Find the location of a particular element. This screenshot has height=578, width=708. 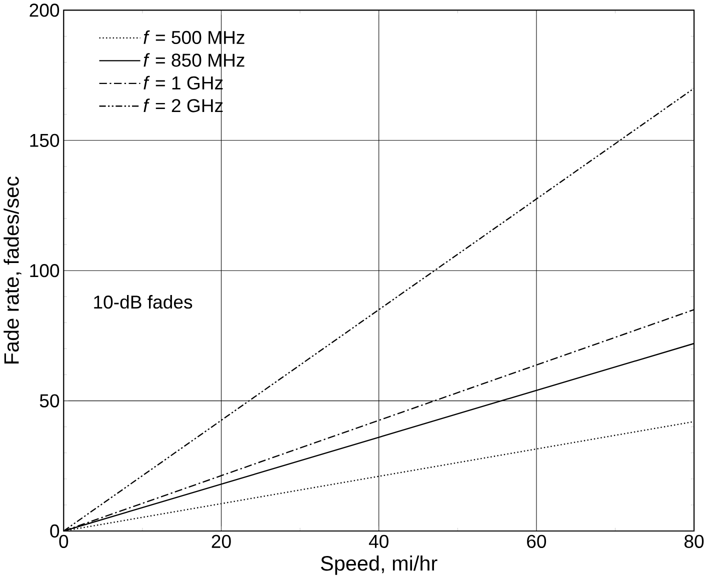

y-tick-label: 150 is located at coordinates (45, 140).